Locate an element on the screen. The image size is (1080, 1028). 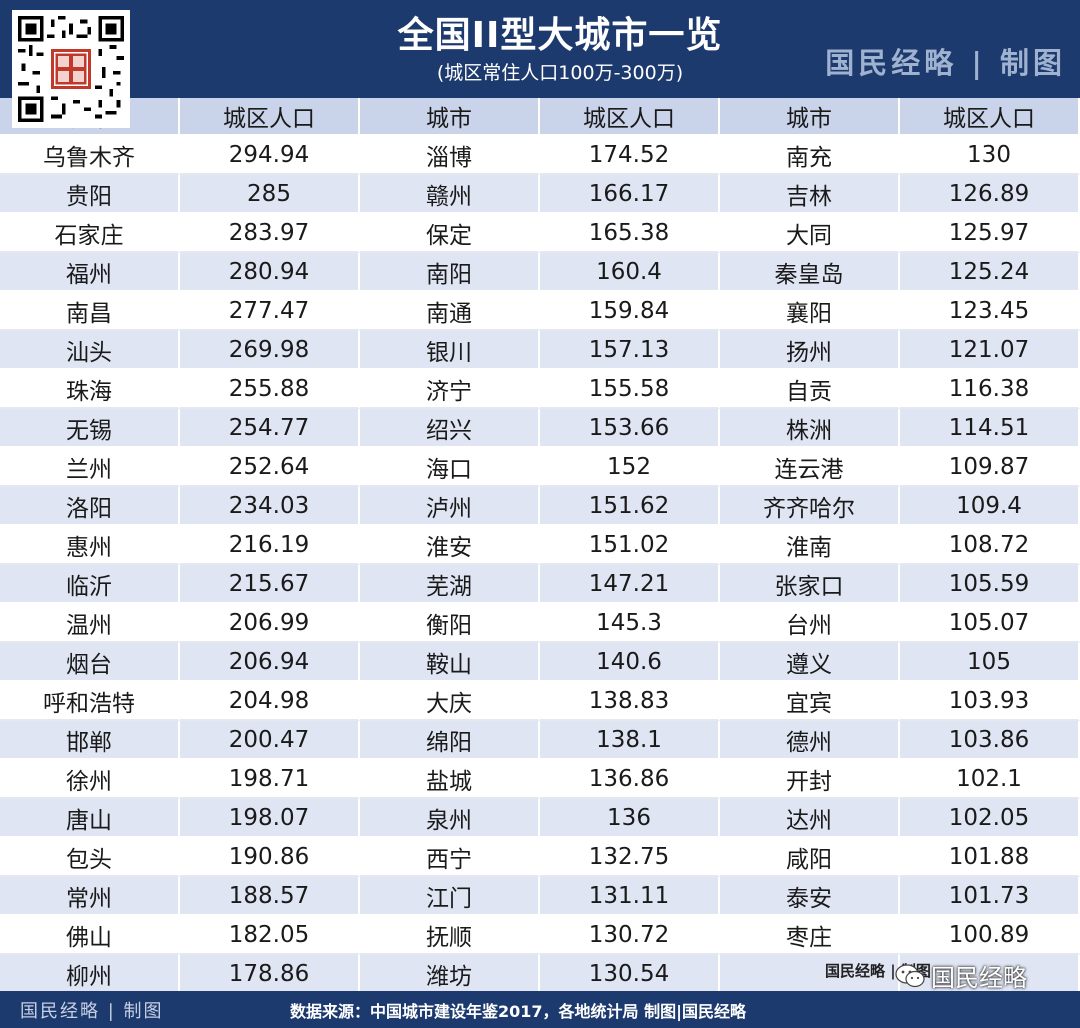
population-cell: 204.98 is located at coordinates (270, 701).